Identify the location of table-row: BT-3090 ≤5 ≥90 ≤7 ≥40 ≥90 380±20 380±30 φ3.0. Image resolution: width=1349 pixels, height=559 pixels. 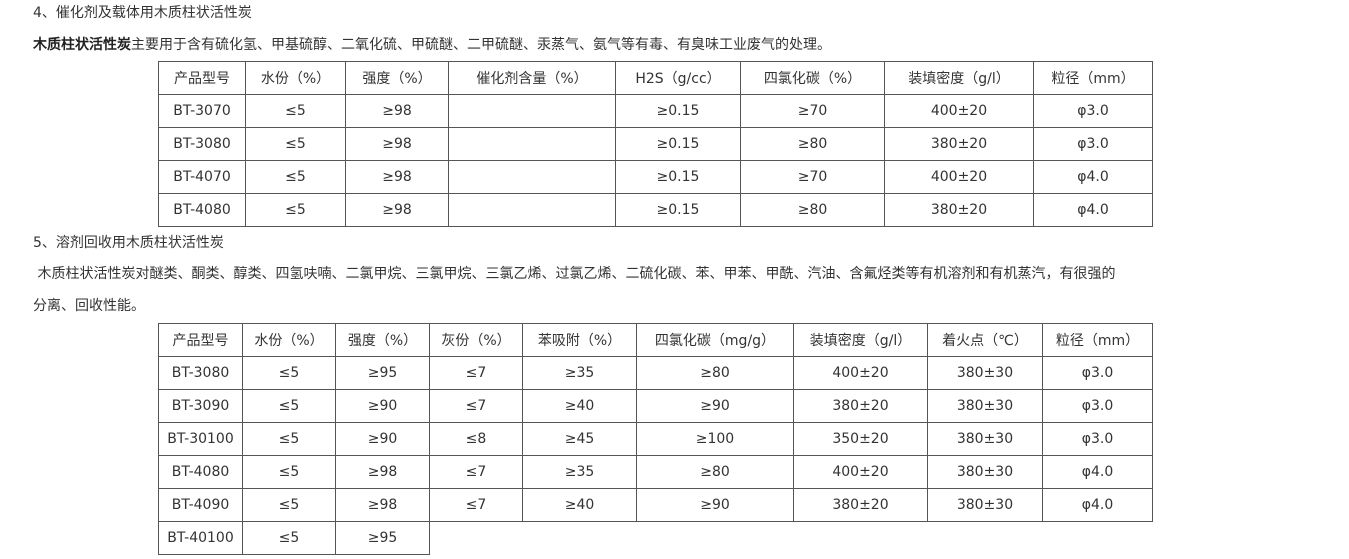
(655, 406).